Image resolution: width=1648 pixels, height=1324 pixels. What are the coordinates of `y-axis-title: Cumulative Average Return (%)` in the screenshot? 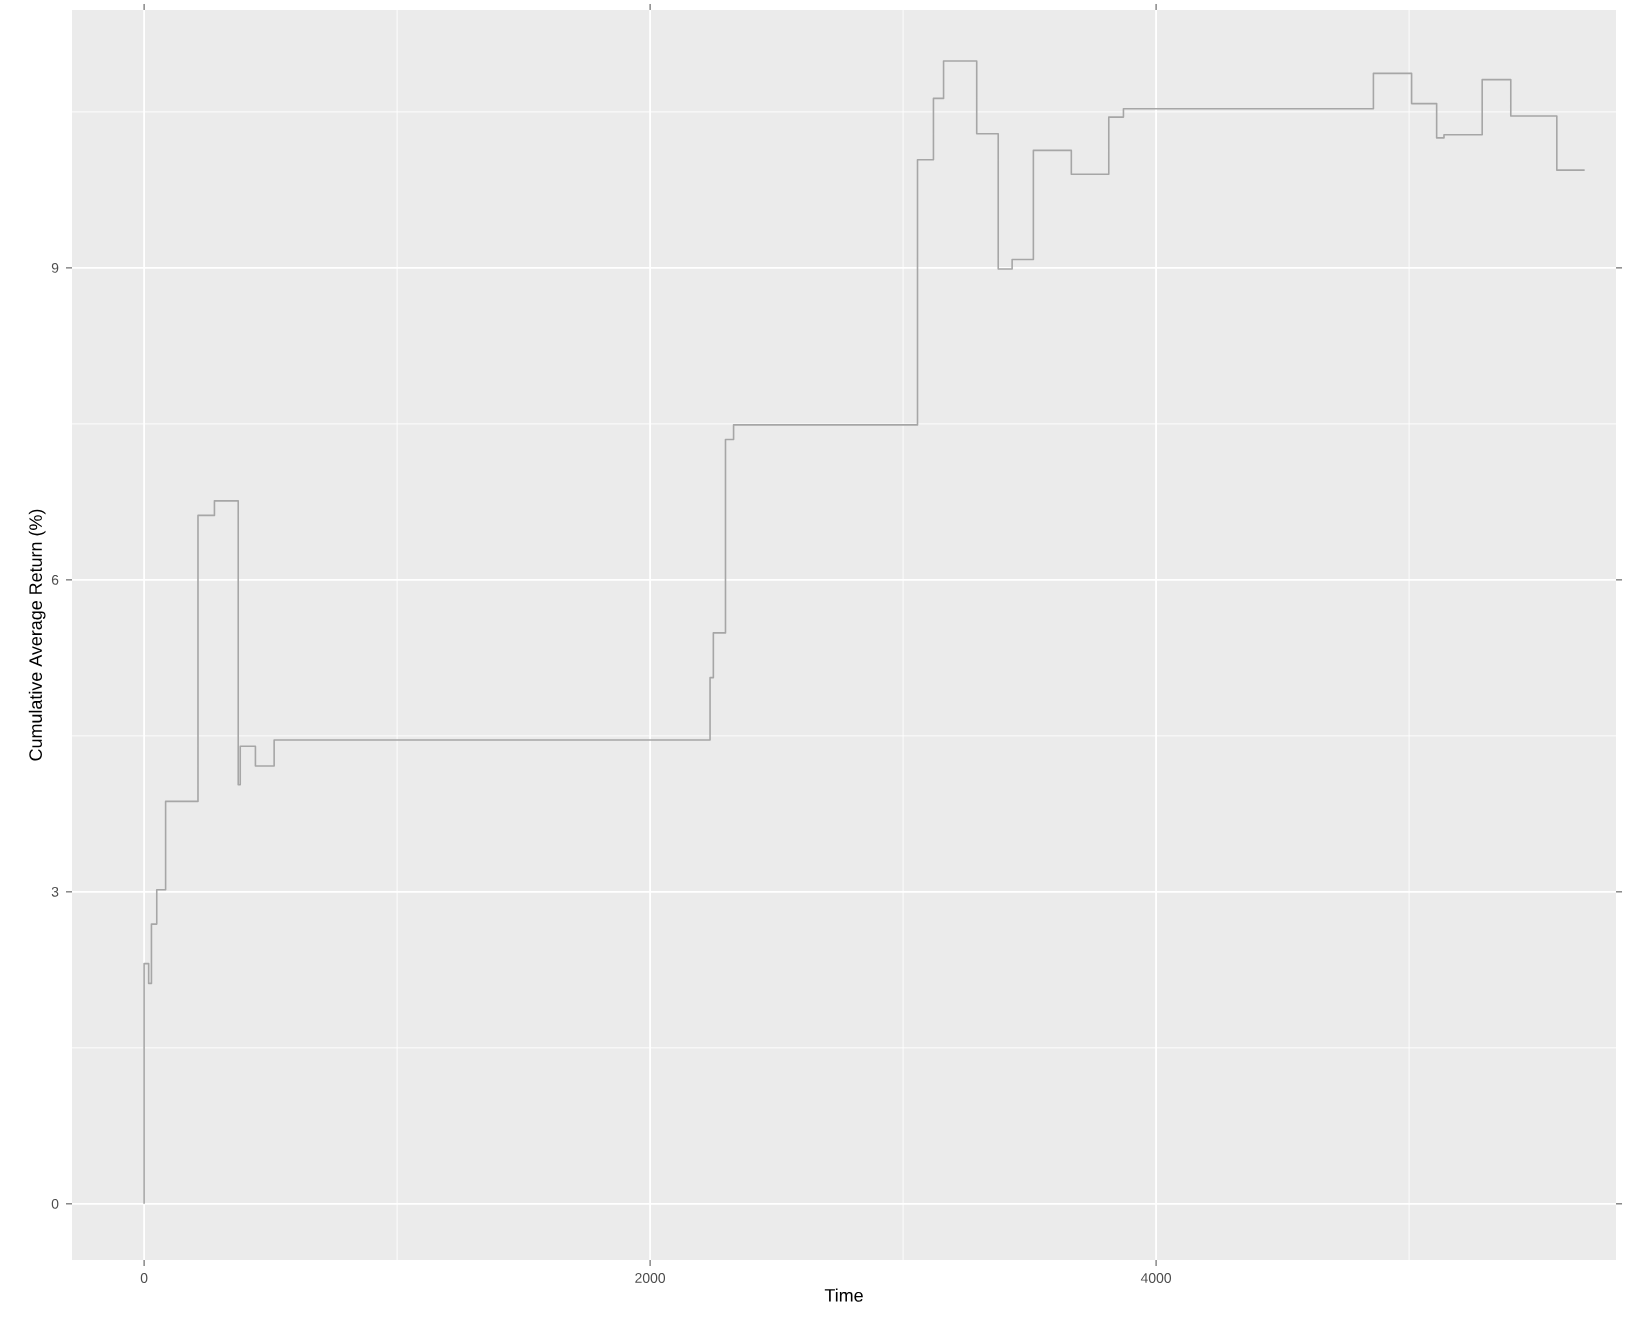 It's located at (37, 635).